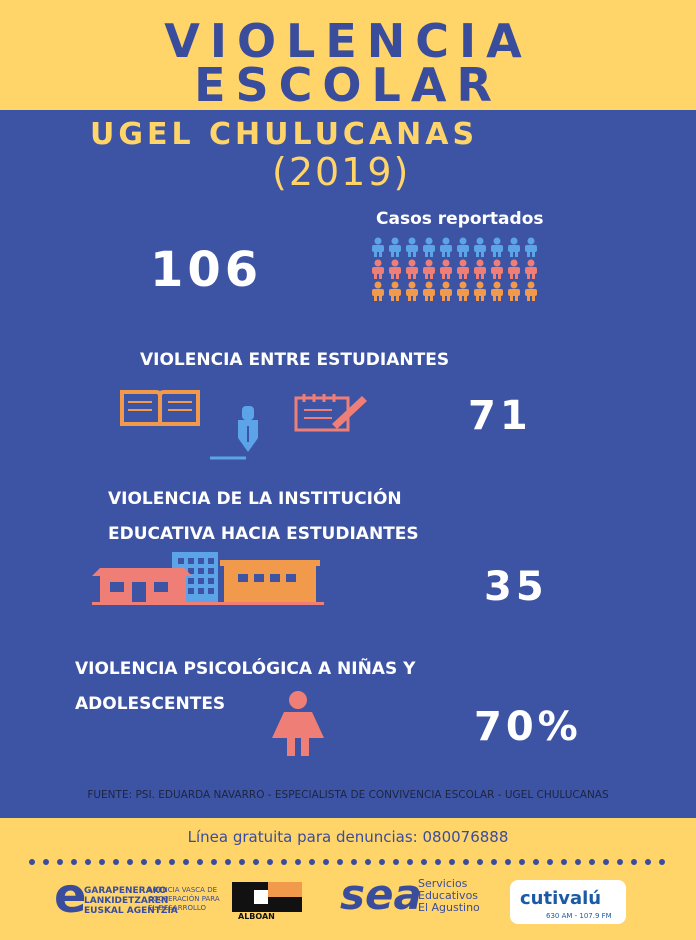  I want to click on institution-violence-value: 35, so click(516, 587).